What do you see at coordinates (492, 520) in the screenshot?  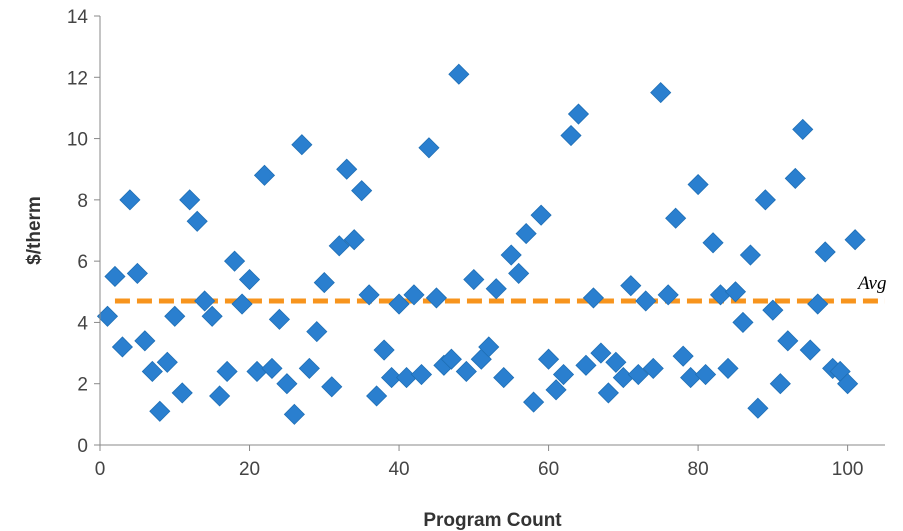 I see `x-axis-title: Program Count` at bounding box center [492, 520].